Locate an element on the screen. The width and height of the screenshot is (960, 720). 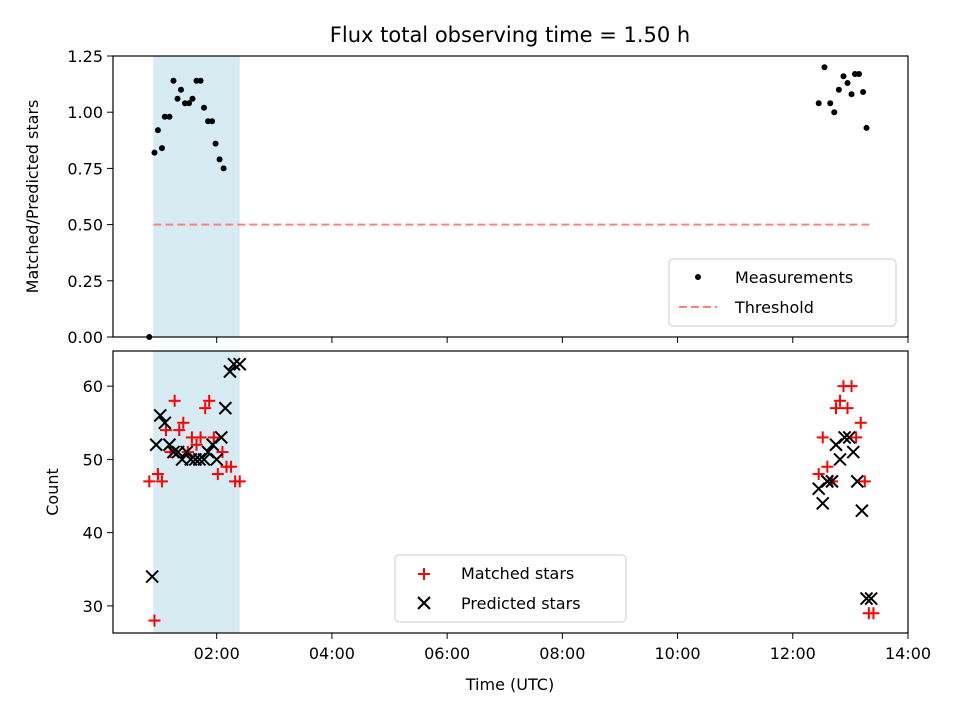
count-ytick-label: 60 is located at coordinates (93, 386).